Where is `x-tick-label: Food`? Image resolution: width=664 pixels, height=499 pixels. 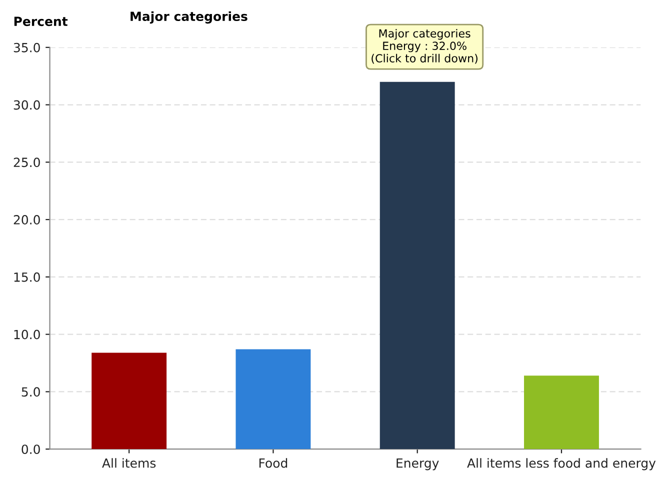 x-tick-label: Food is located at coordinates (273, 463).